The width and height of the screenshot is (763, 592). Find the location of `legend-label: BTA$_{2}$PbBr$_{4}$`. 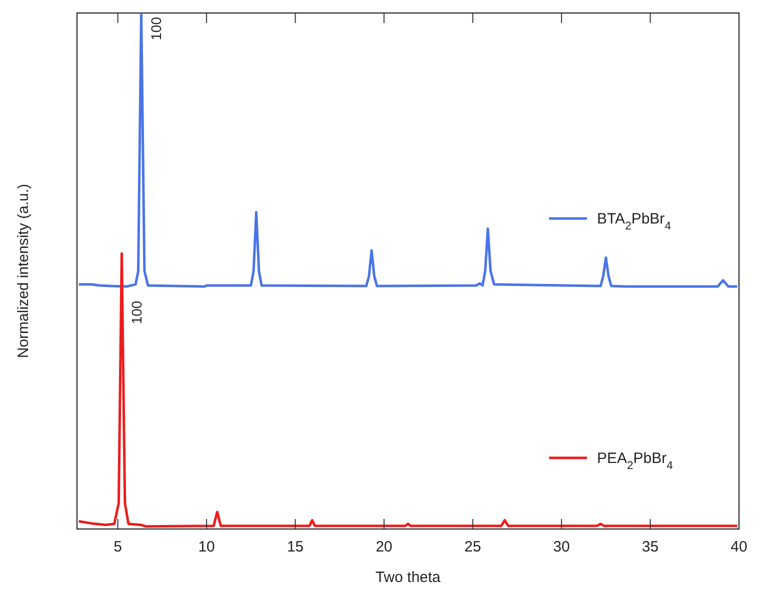

legend-label: BTA$_{2}$PbBr$_{4}$ is located at coordinates (634, 221).